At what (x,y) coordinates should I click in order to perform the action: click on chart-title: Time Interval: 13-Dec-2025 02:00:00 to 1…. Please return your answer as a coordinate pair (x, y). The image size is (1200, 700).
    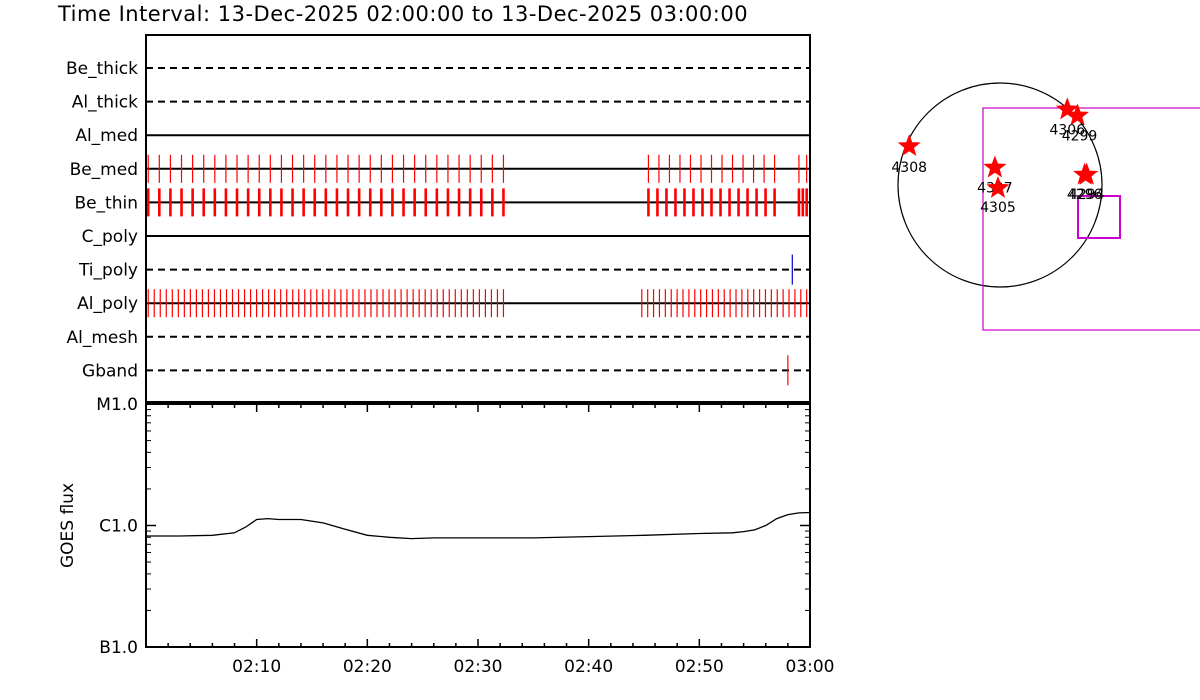
    Looking at the image, I should click on (403, 14).